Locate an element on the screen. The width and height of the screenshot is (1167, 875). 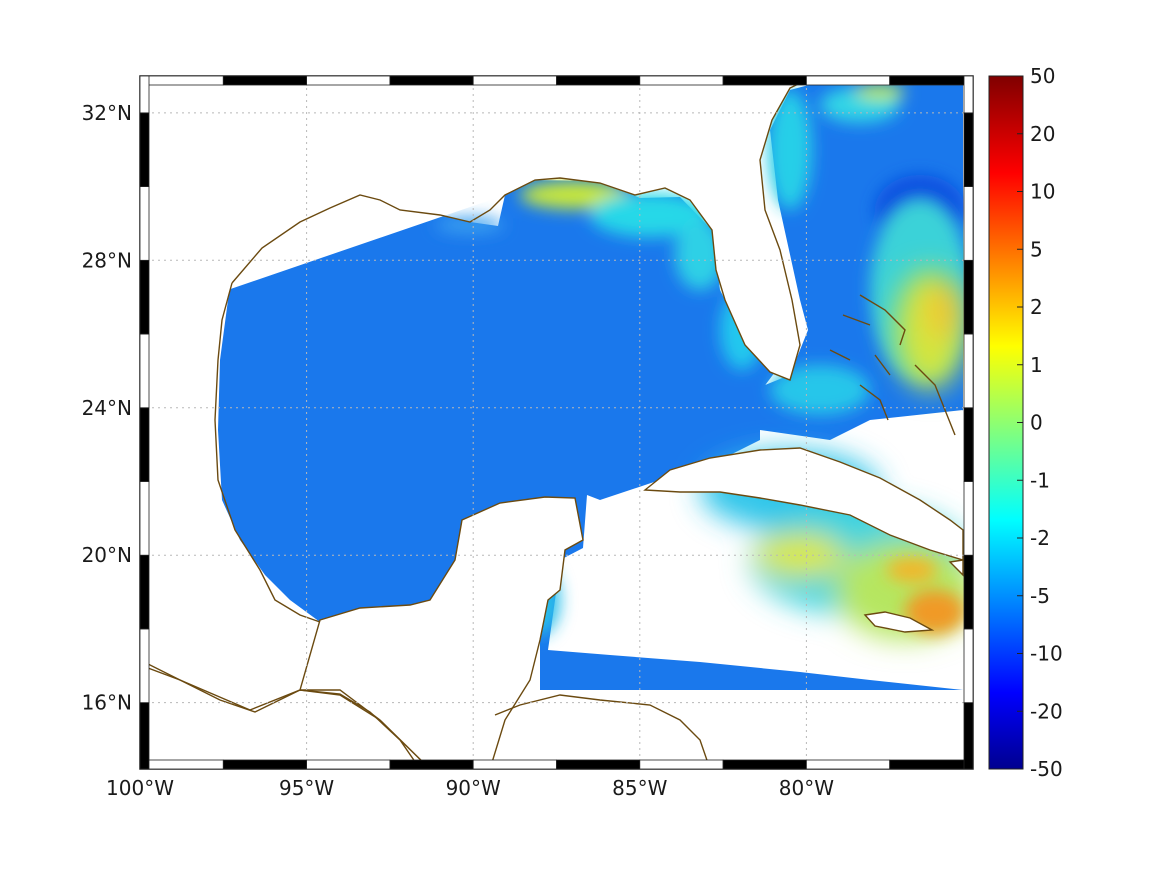
latitude-label: 28°N is located at coordinates (107, 260).